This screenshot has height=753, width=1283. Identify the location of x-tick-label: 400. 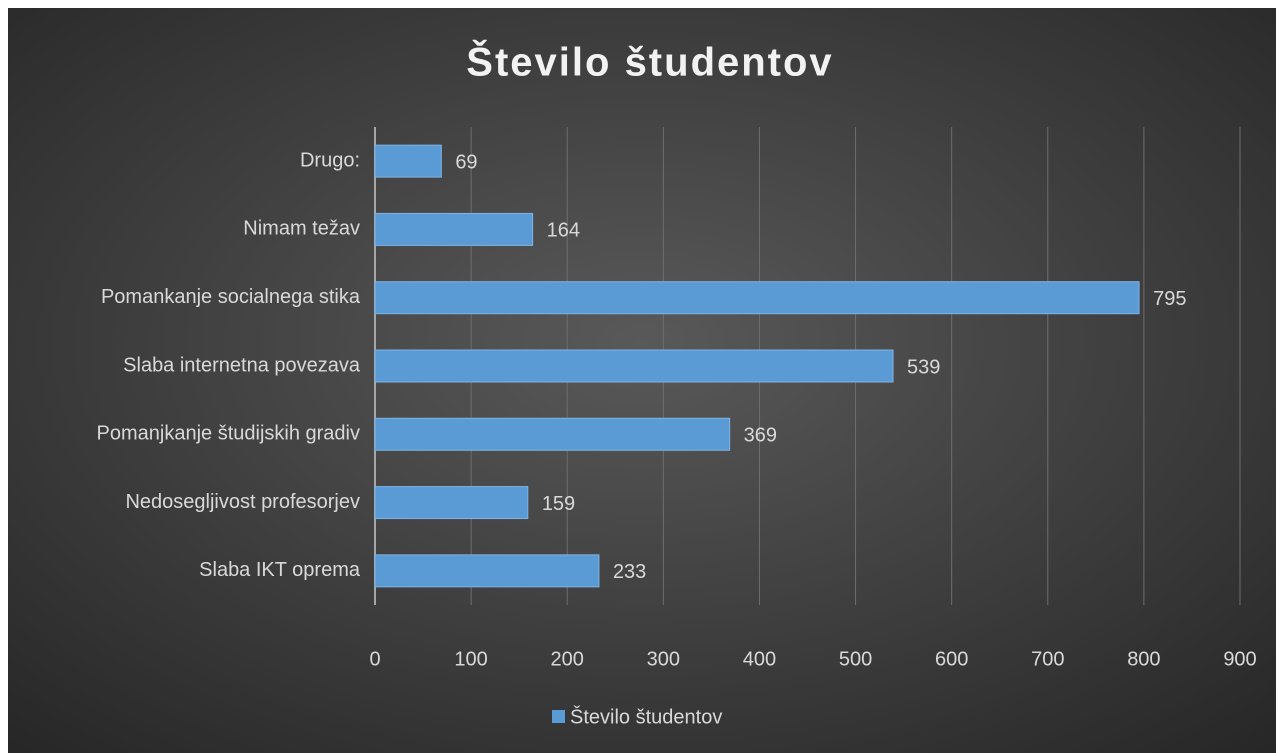
(759, 659).